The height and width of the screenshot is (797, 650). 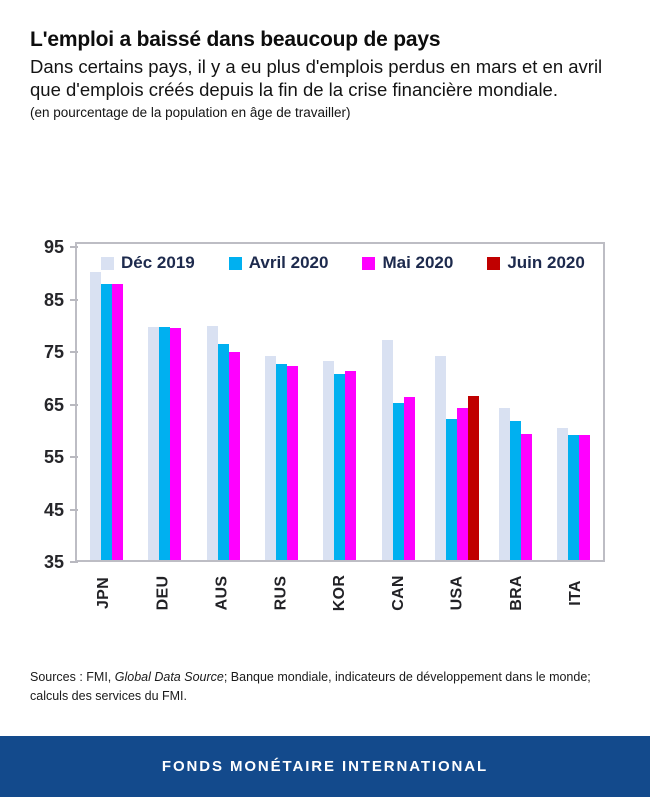 I want to click on y-tick-label: 85, so click(x=53, y=299).